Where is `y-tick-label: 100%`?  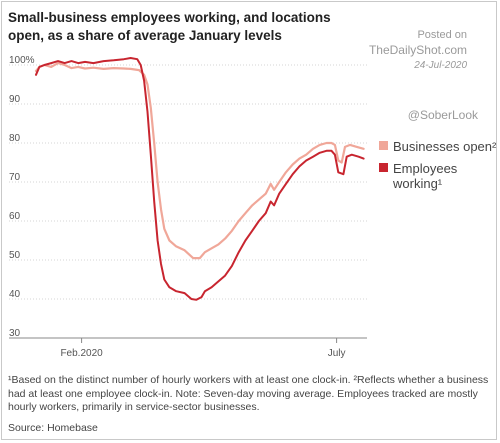 y-tick-label: 100% is located at coordinates (22, 60).